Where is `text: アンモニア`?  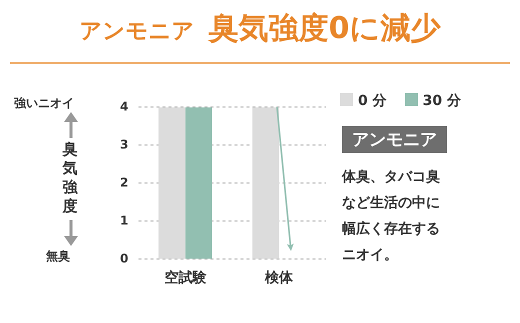
text: アンモニア is located at coordinates (394, 139).